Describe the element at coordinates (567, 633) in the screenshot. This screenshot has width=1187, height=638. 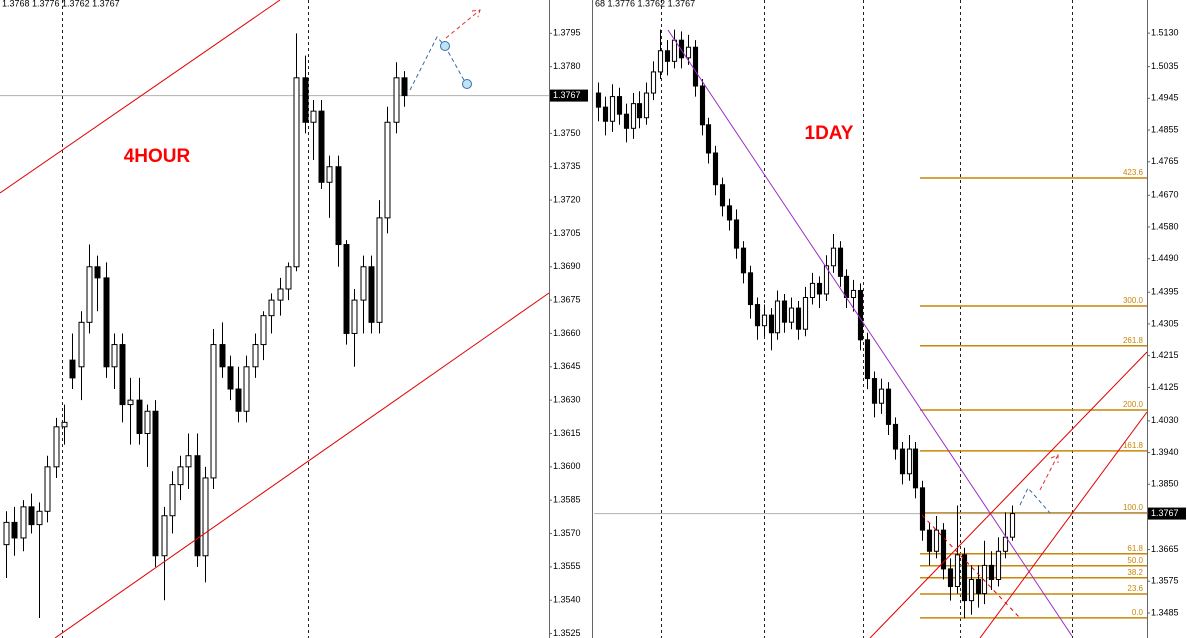
I see `y-tick-label: 1.3525` at that location.